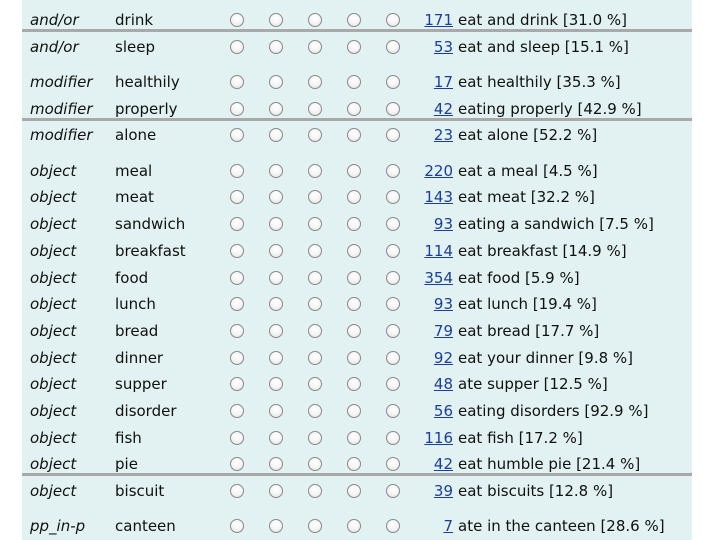  I want to click on frequency-link: 220, so click(438, 170).